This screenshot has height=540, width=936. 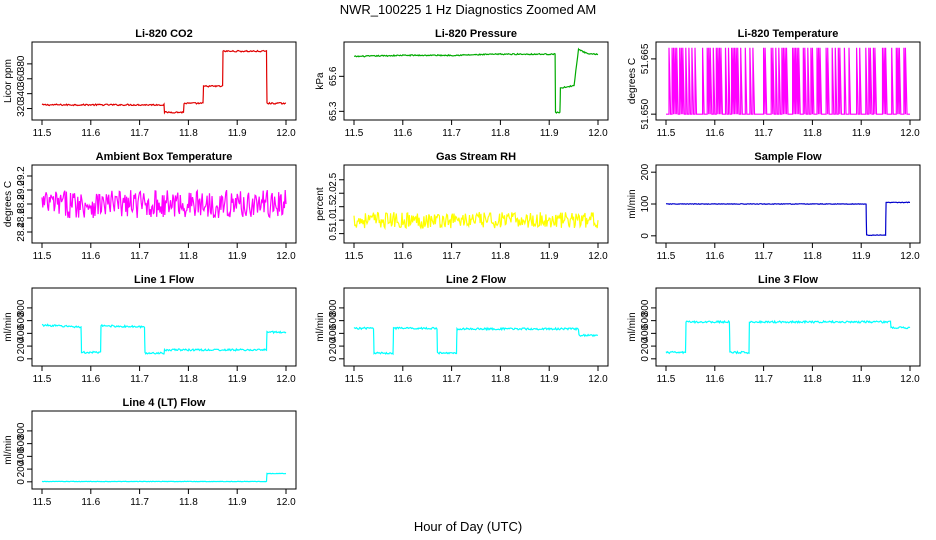 I want to click on y-axis-label: Licor ppm, so click(x=8, y=81).